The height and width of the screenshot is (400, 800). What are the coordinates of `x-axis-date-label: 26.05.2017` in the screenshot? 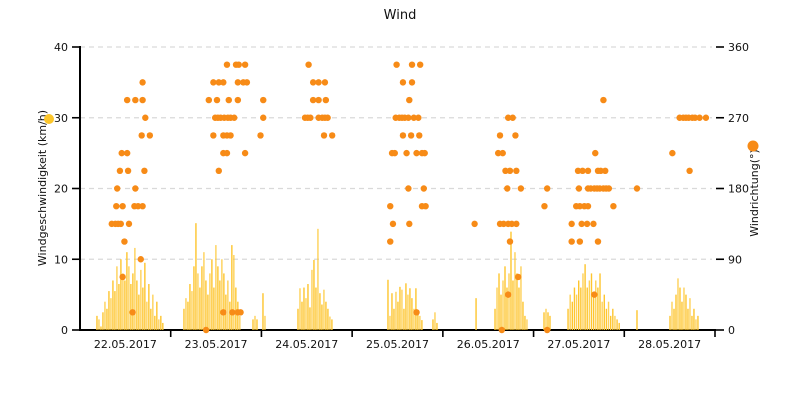 It's located at (488, 344).